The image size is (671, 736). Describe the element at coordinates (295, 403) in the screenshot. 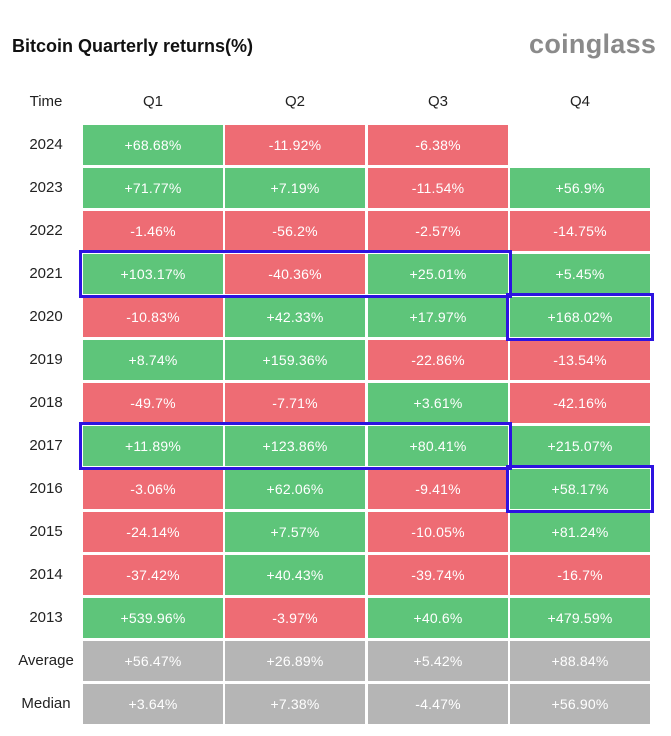

I see `cell-2018-q2: -7.71%` at that location.